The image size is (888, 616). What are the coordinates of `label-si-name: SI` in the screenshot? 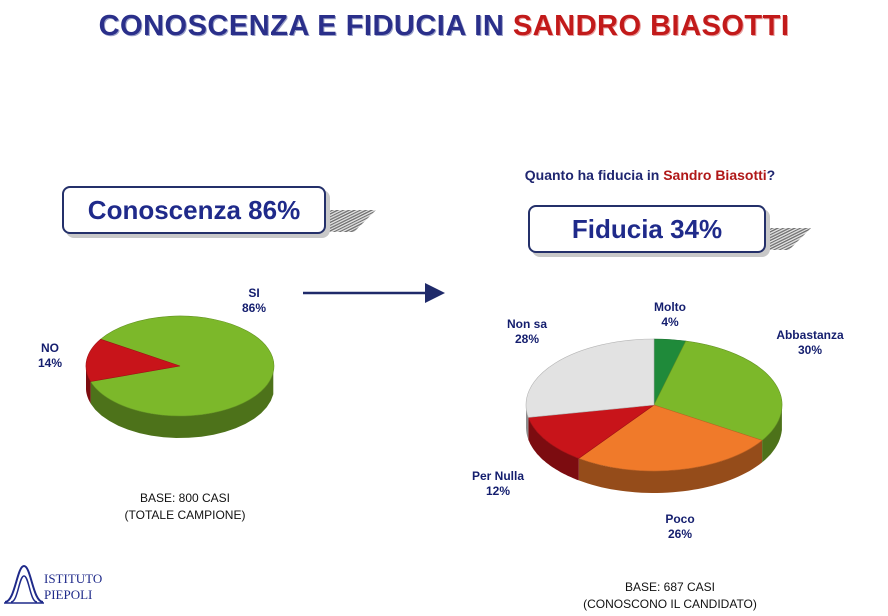 It's located at (254, 293).